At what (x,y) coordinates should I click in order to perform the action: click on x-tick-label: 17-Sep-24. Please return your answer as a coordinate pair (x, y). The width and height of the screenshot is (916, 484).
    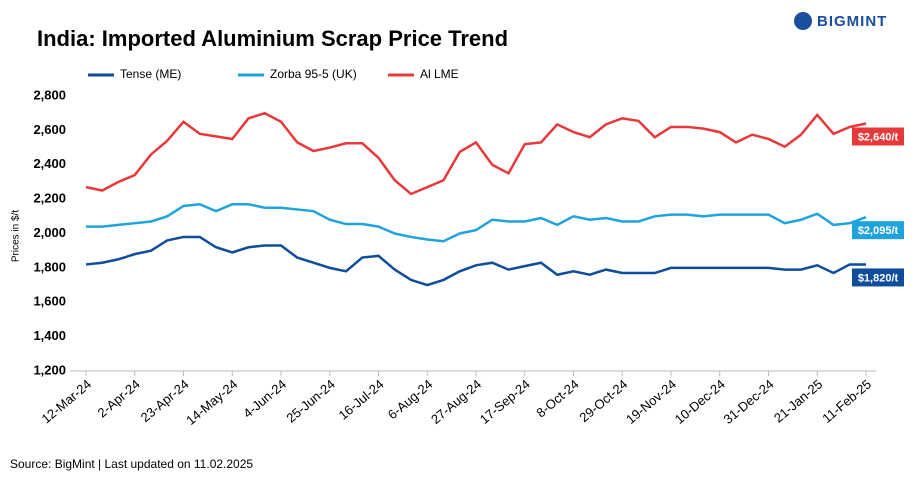
    Looking at the image, I should click on (505, 401).